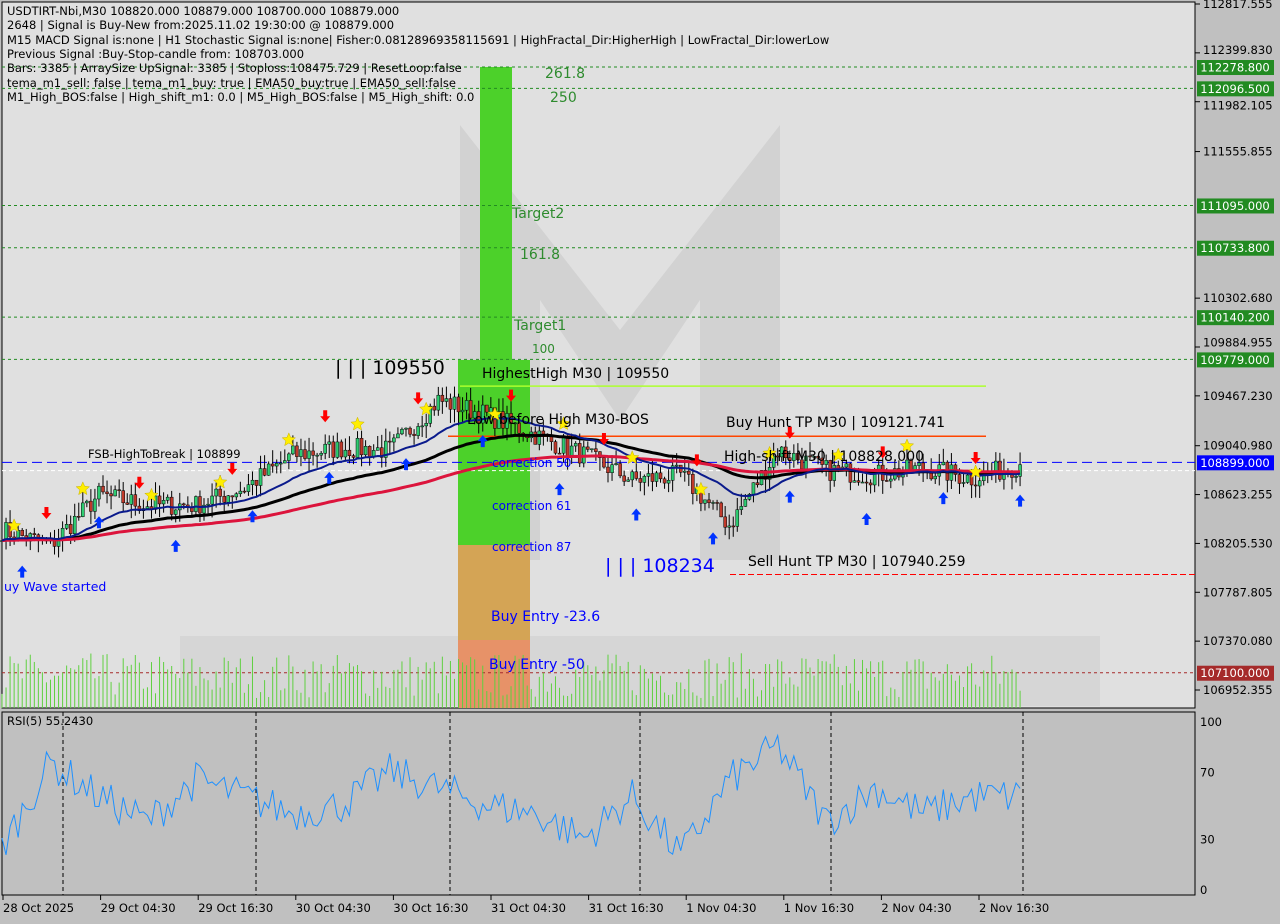  What do you see at coordinates (511, 479) in the screenshot?
I see `ema-navy-line` at bounding box center [511, 479].